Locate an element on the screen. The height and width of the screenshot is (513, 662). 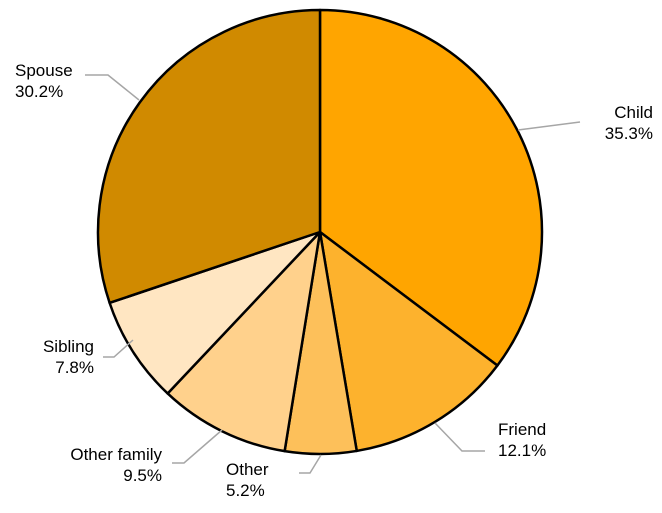
slice-category-label: Sibling is located at coordinates (68, 346).